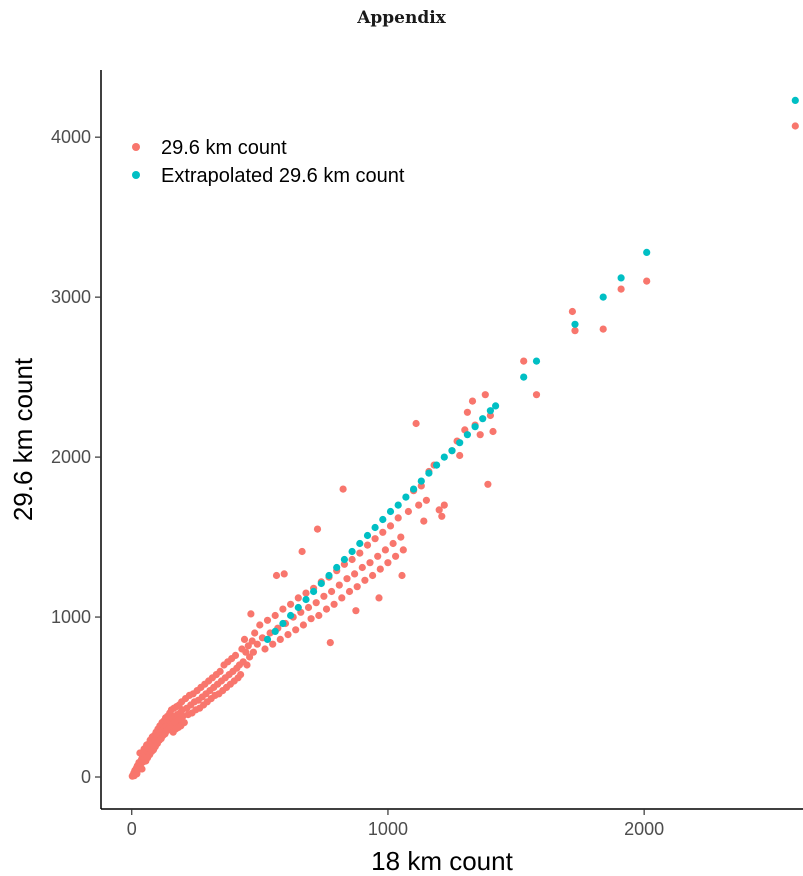 This screenshot has width=803, height=876. What do you see at coordinates (23, 439) in the screenshot?
I see `y-axis-title: 29.6 km count` at bounding box center [23, 439].